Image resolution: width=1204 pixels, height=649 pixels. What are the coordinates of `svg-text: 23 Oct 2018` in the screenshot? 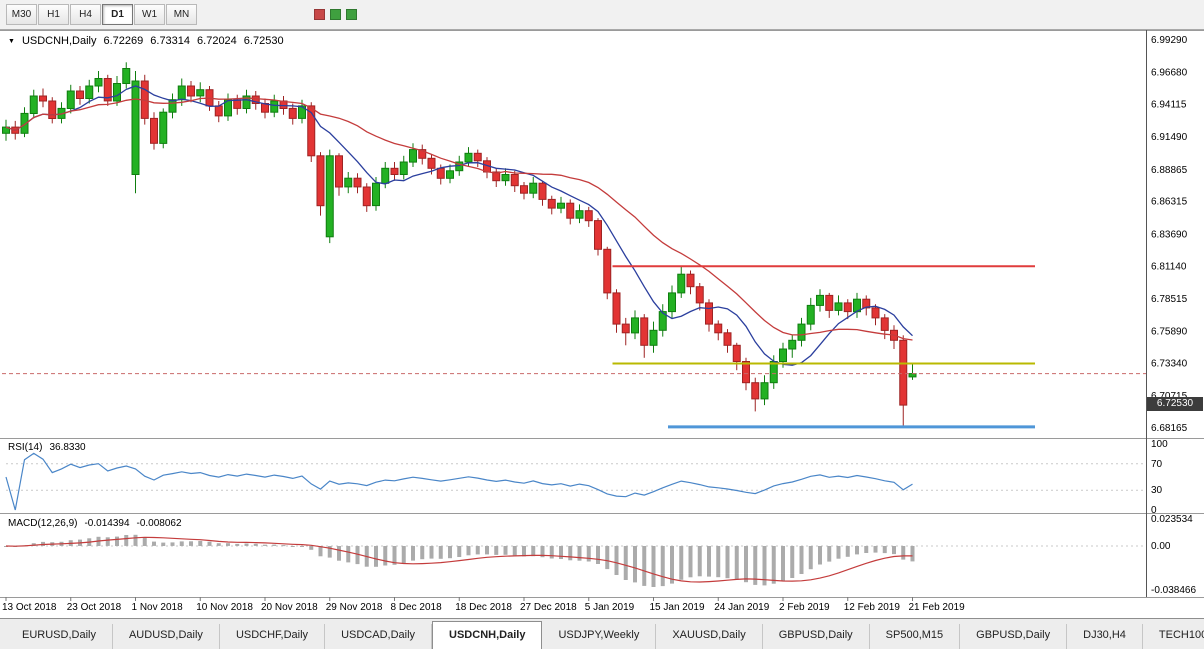 It's located at (94, 607).